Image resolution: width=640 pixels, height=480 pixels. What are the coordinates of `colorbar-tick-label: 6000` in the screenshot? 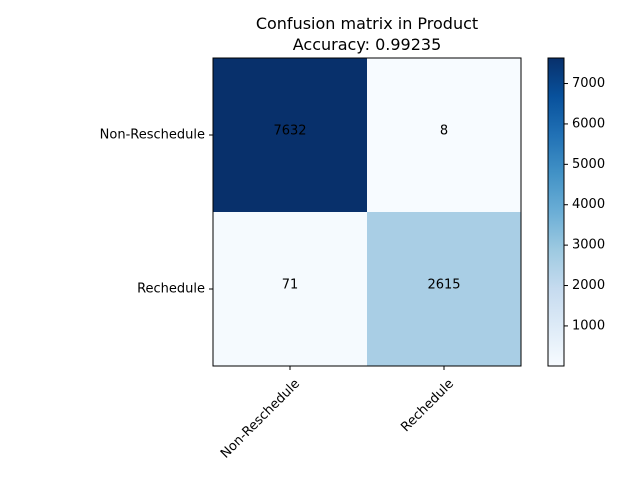 It's located at (588, 123).